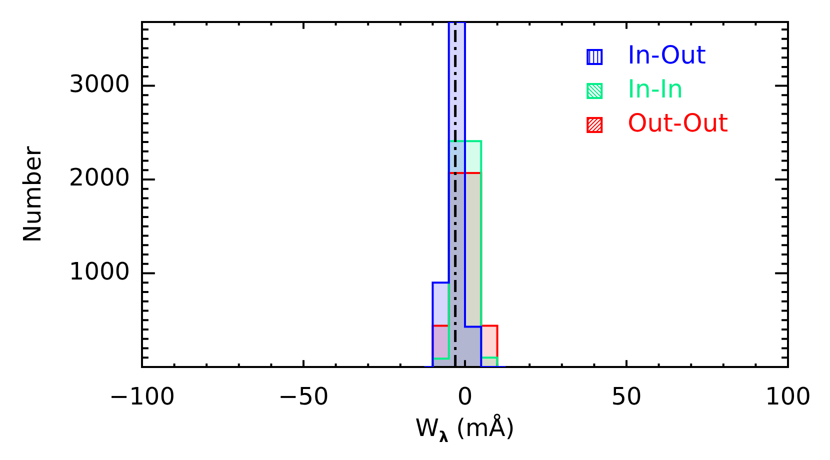 The width and height of the screenshot is (830, 460). Describe the element at coordinates (465, 396) in the screenshot. I see `x-tick-label: 0` at that location.